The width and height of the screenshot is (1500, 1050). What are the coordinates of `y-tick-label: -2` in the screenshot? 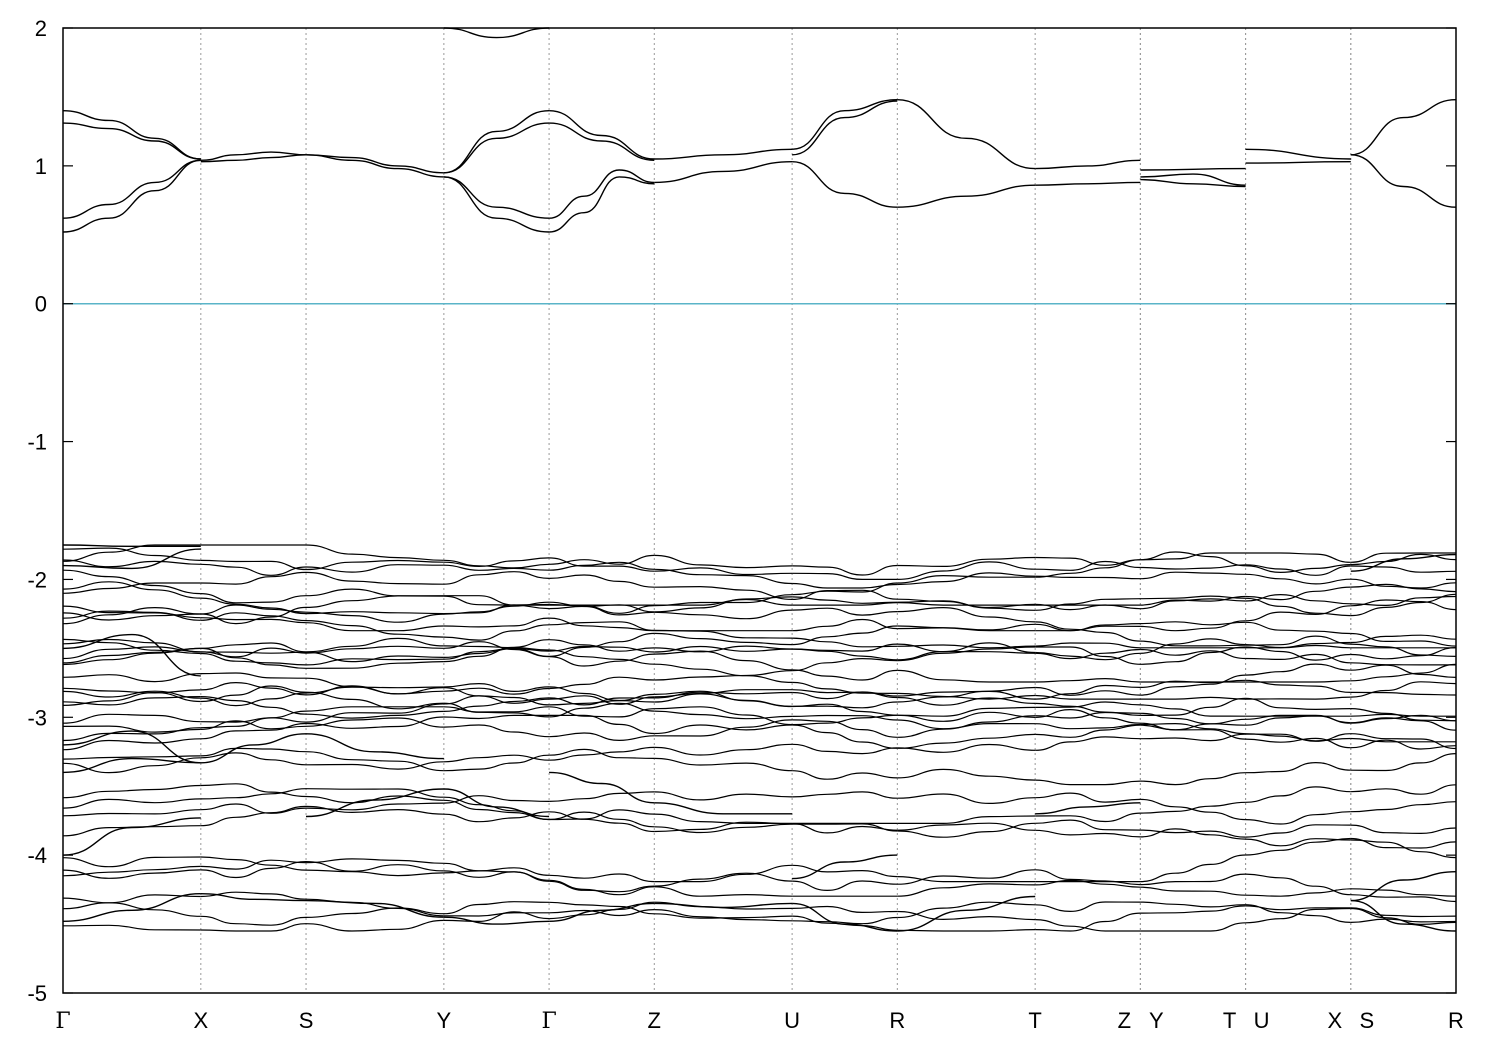 It's located at (37, 579).